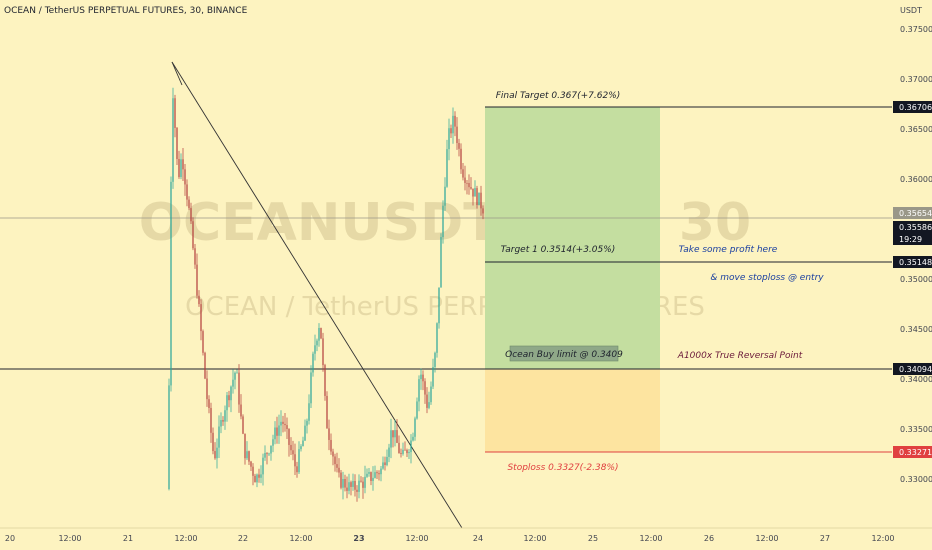 This screenshot has width=932, height=550. What do you see at coordinates (728, 250) in the screenshot?
I see `take-profit-note: Take some profit here` at bounding box center [728, 250].